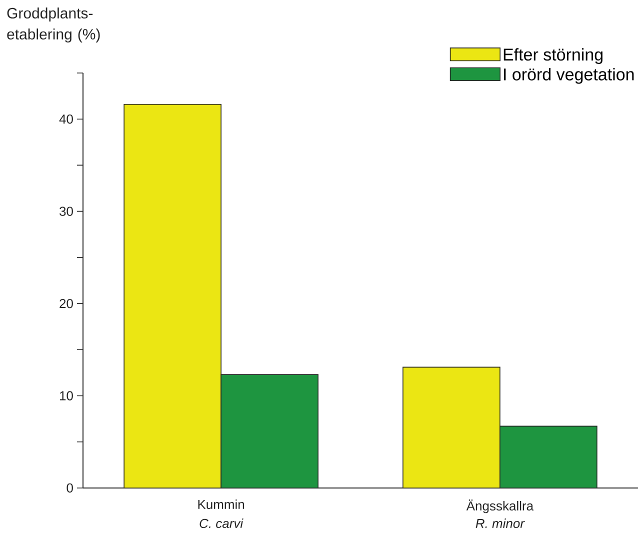 The image size is (638, 534). What do you see at coordinates (569, 76) in the screenshot?
I see `legend-label: I orörd vegetation` at bounding box center [569, 76].